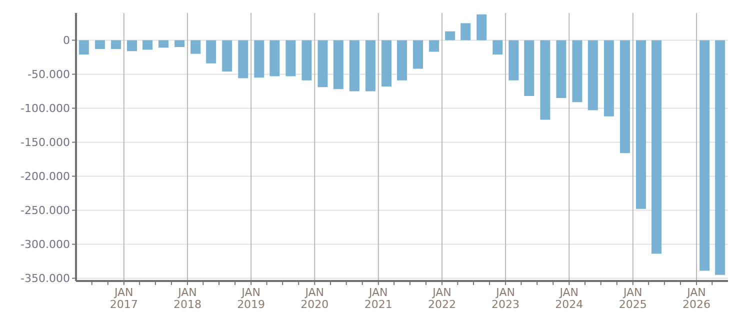 The height and width of the screenshot is (313, 751). I want to click on y-tick-label: 0, so click(66, 41).